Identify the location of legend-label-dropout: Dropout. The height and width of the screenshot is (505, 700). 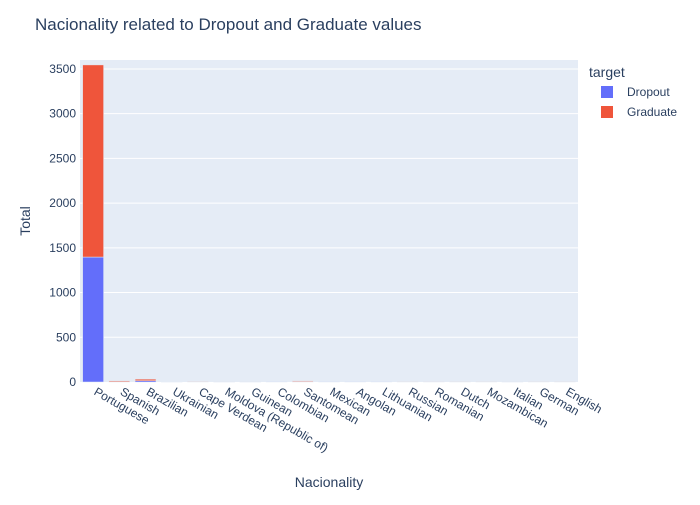
(648, 92).